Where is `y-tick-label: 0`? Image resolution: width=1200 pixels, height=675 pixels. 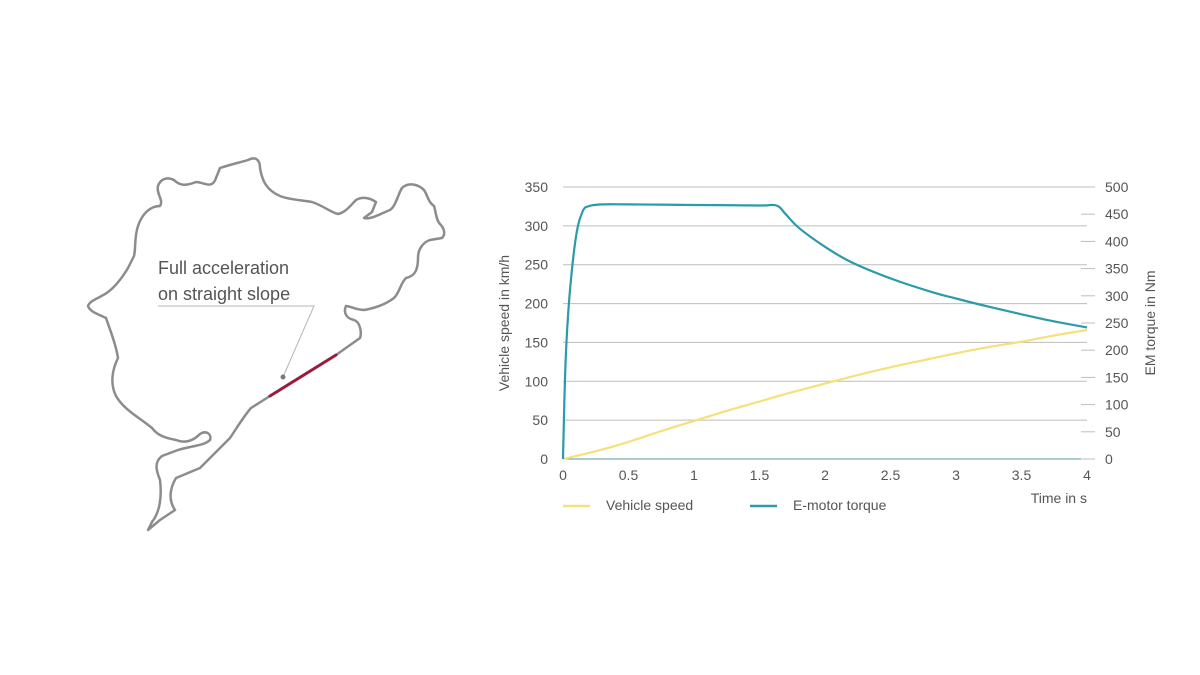
y-tick-label: 0 is located at coordinates (544, 459).